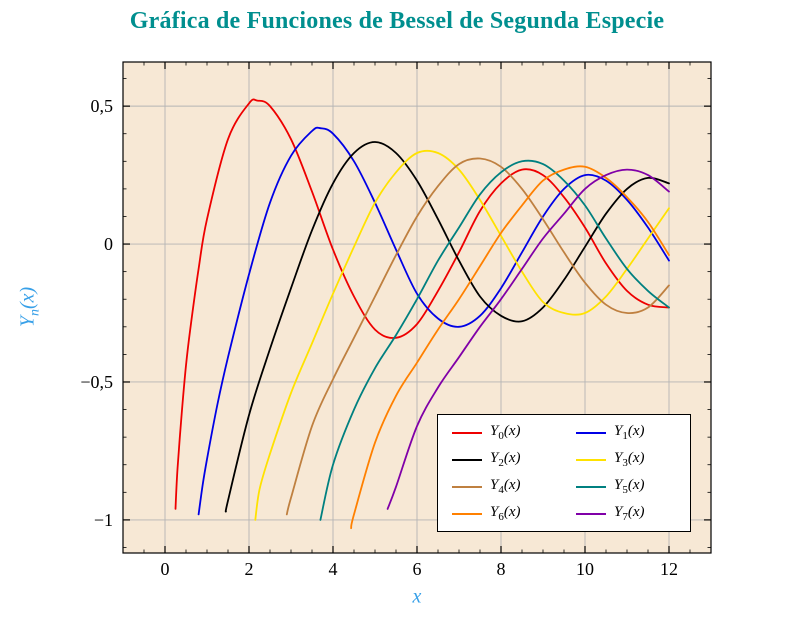  I want to click on x-tick-label-8: 8, so click(501, 569).